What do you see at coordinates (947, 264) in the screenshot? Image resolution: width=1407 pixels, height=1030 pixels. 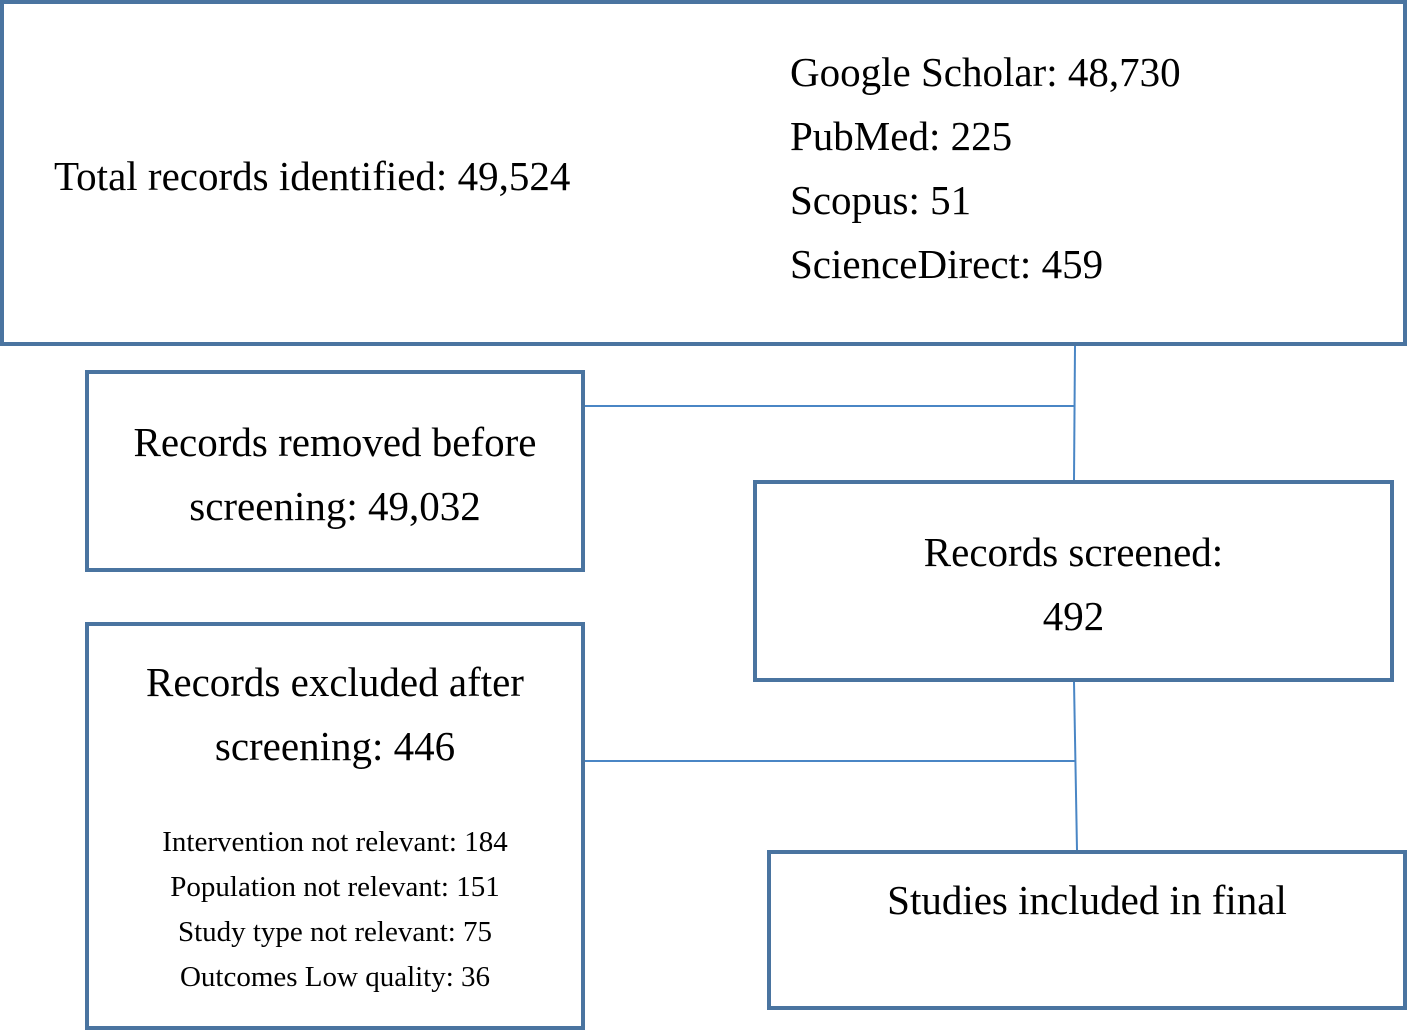 I see `source-sciencedirect: ScienceDirect: 459` at bounding box center [947, 264].